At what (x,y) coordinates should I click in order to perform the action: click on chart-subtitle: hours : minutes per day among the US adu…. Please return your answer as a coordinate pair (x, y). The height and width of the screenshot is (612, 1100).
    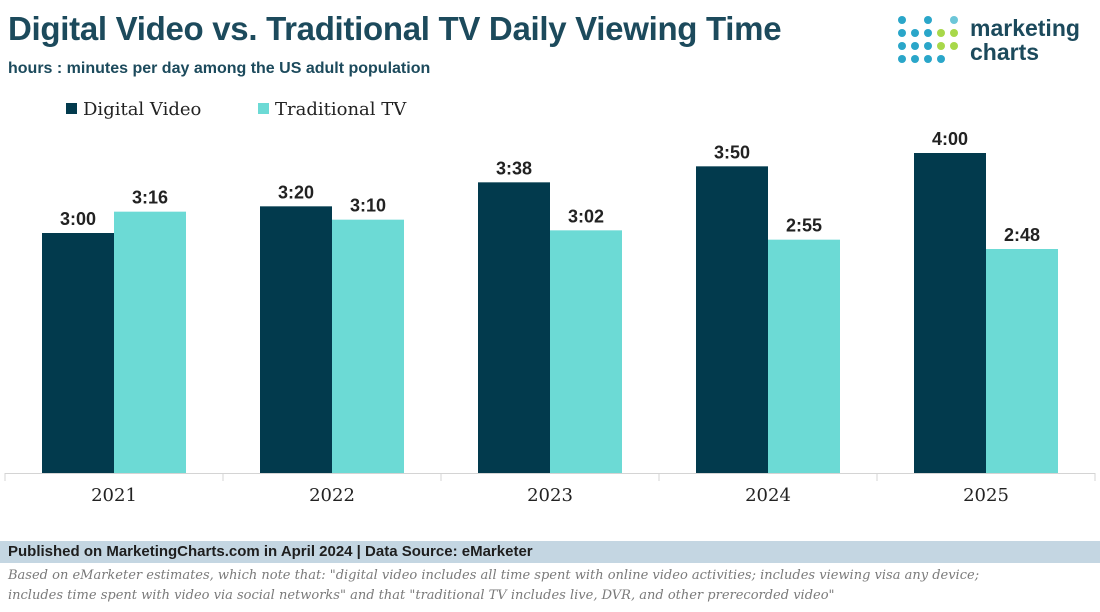
    Looking at the image, I should click on (219, 68).